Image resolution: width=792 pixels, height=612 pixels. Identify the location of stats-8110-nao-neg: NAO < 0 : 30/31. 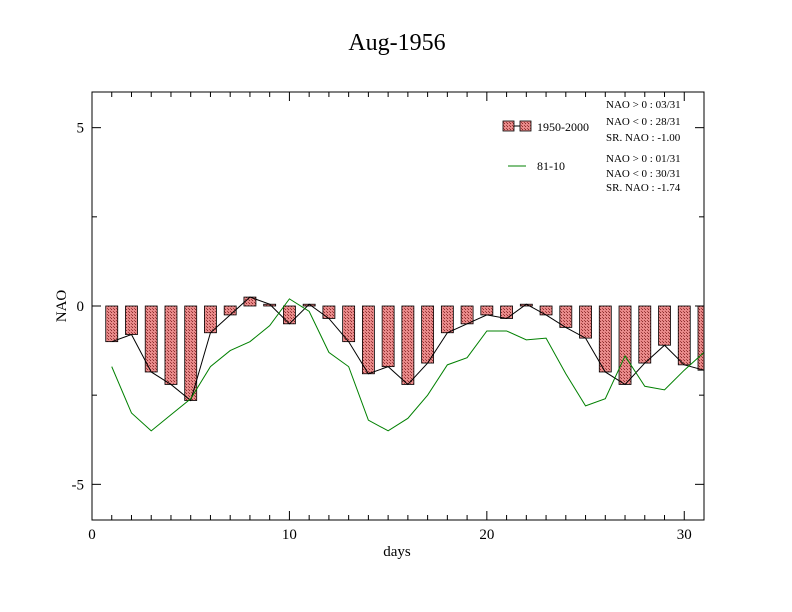
(643, 174).